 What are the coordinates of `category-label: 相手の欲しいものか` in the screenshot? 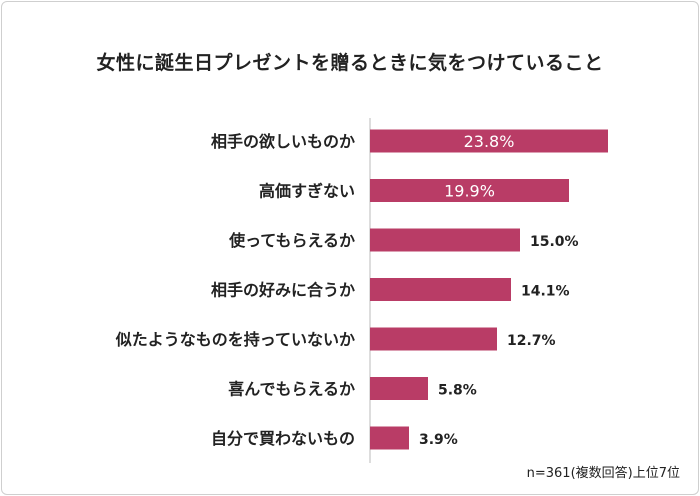 It's located at (283, 141).